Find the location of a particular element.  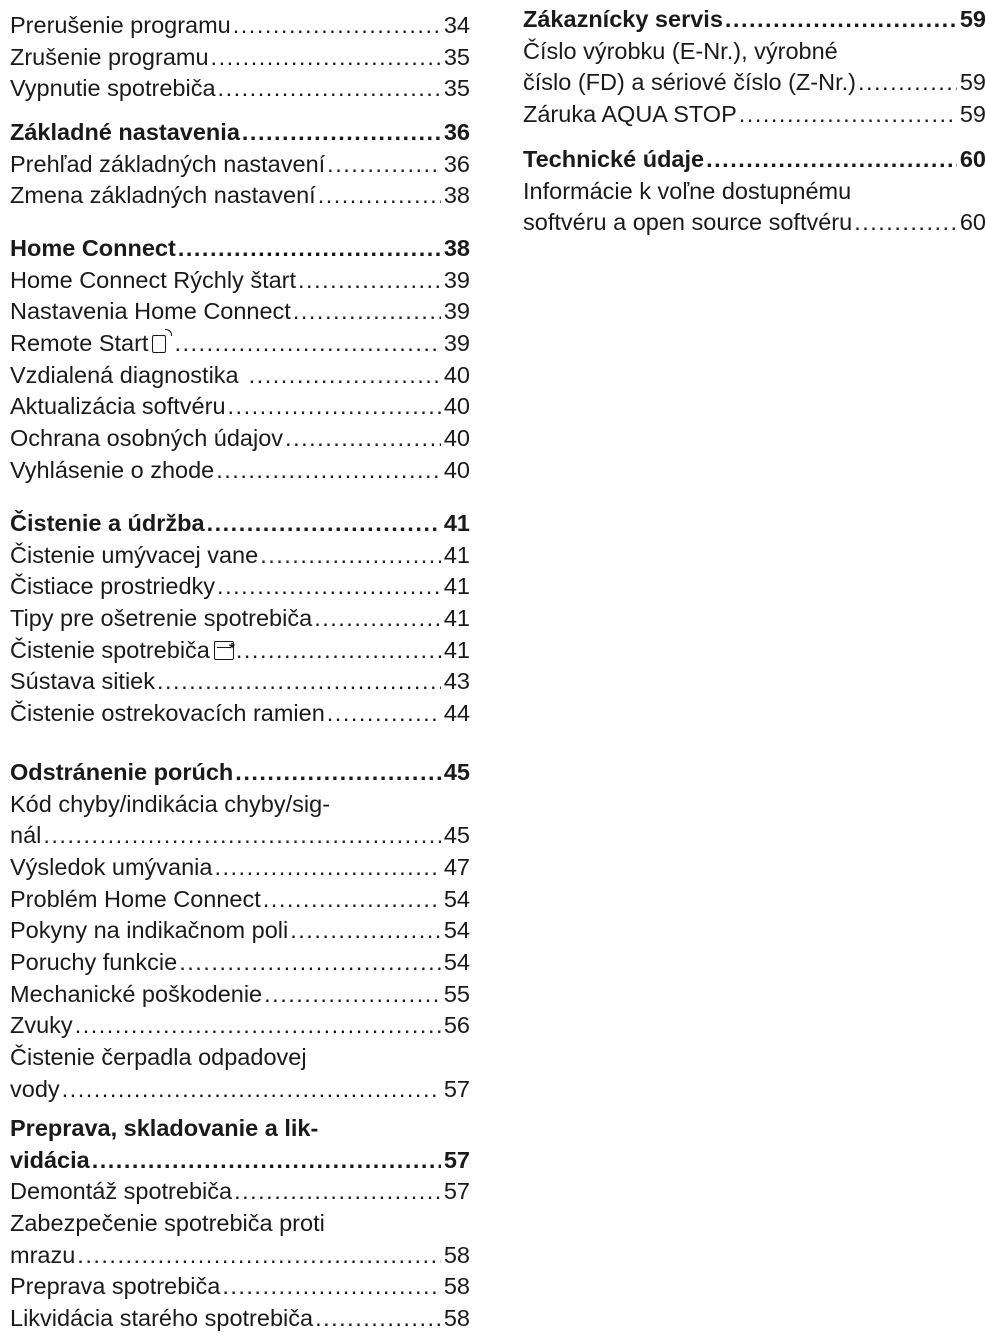

toc-entry: Nastavenia Home Connect 39 is located at coordinates (240, 312).